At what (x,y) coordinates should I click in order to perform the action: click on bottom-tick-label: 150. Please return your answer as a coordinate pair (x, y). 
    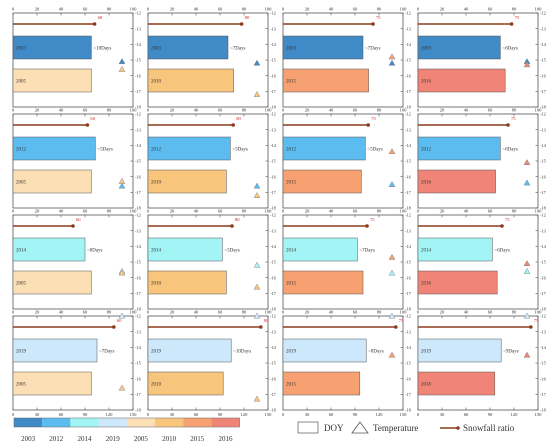
    Looking at the image, I should click on (404, 414).